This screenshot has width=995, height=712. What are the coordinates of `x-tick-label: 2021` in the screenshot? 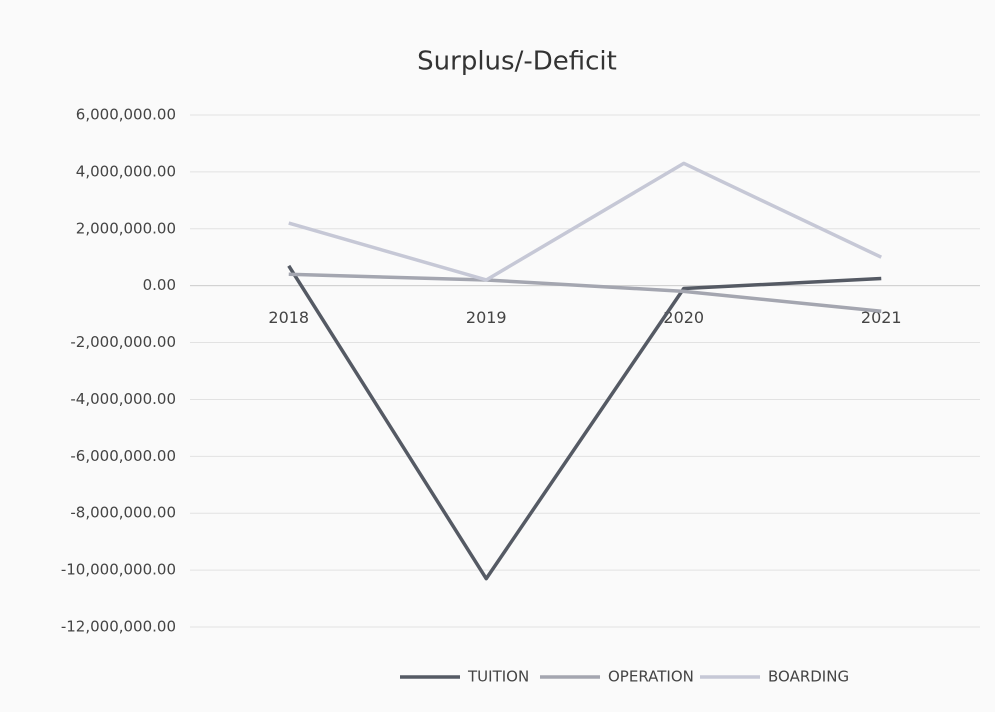 It's located at (881, 317).